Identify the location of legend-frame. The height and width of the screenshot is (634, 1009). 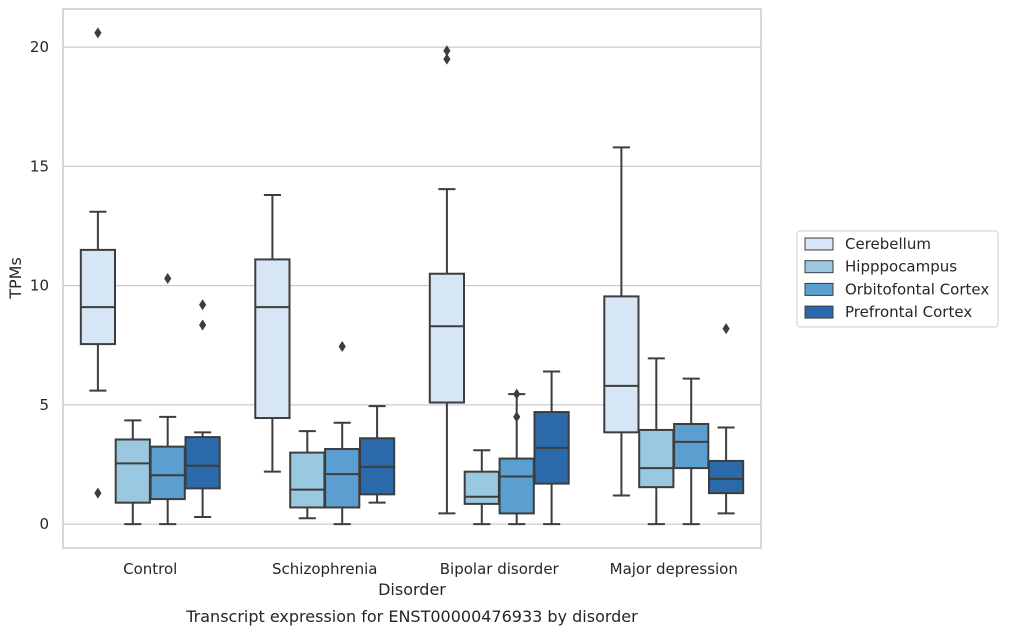
(897, 279).